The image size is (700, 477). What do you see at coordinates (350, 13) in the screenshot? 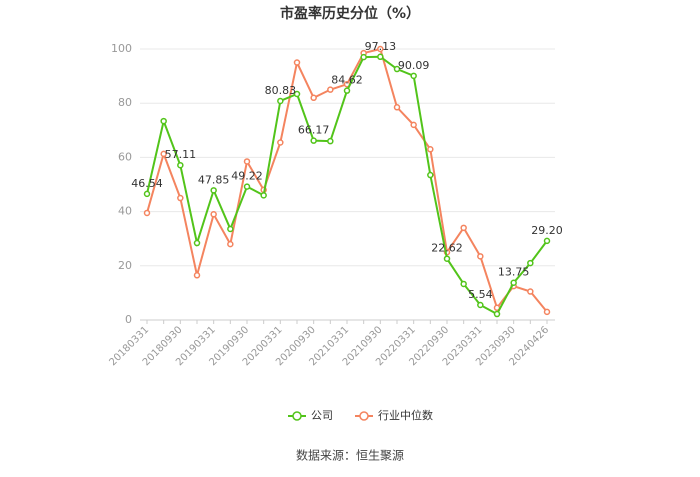
I see `chart-title: 市盈率历史分位（%）` at bounding box center [350, 13].